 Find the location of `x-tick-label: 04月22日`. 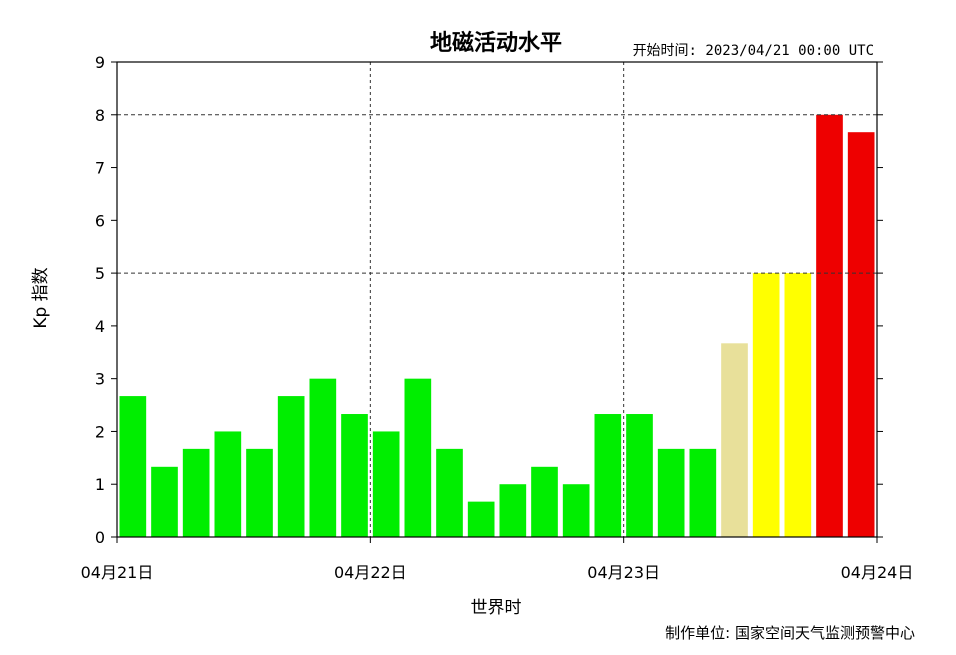

x-tick-label: 04月22日 is located at coordinates (370, 572).